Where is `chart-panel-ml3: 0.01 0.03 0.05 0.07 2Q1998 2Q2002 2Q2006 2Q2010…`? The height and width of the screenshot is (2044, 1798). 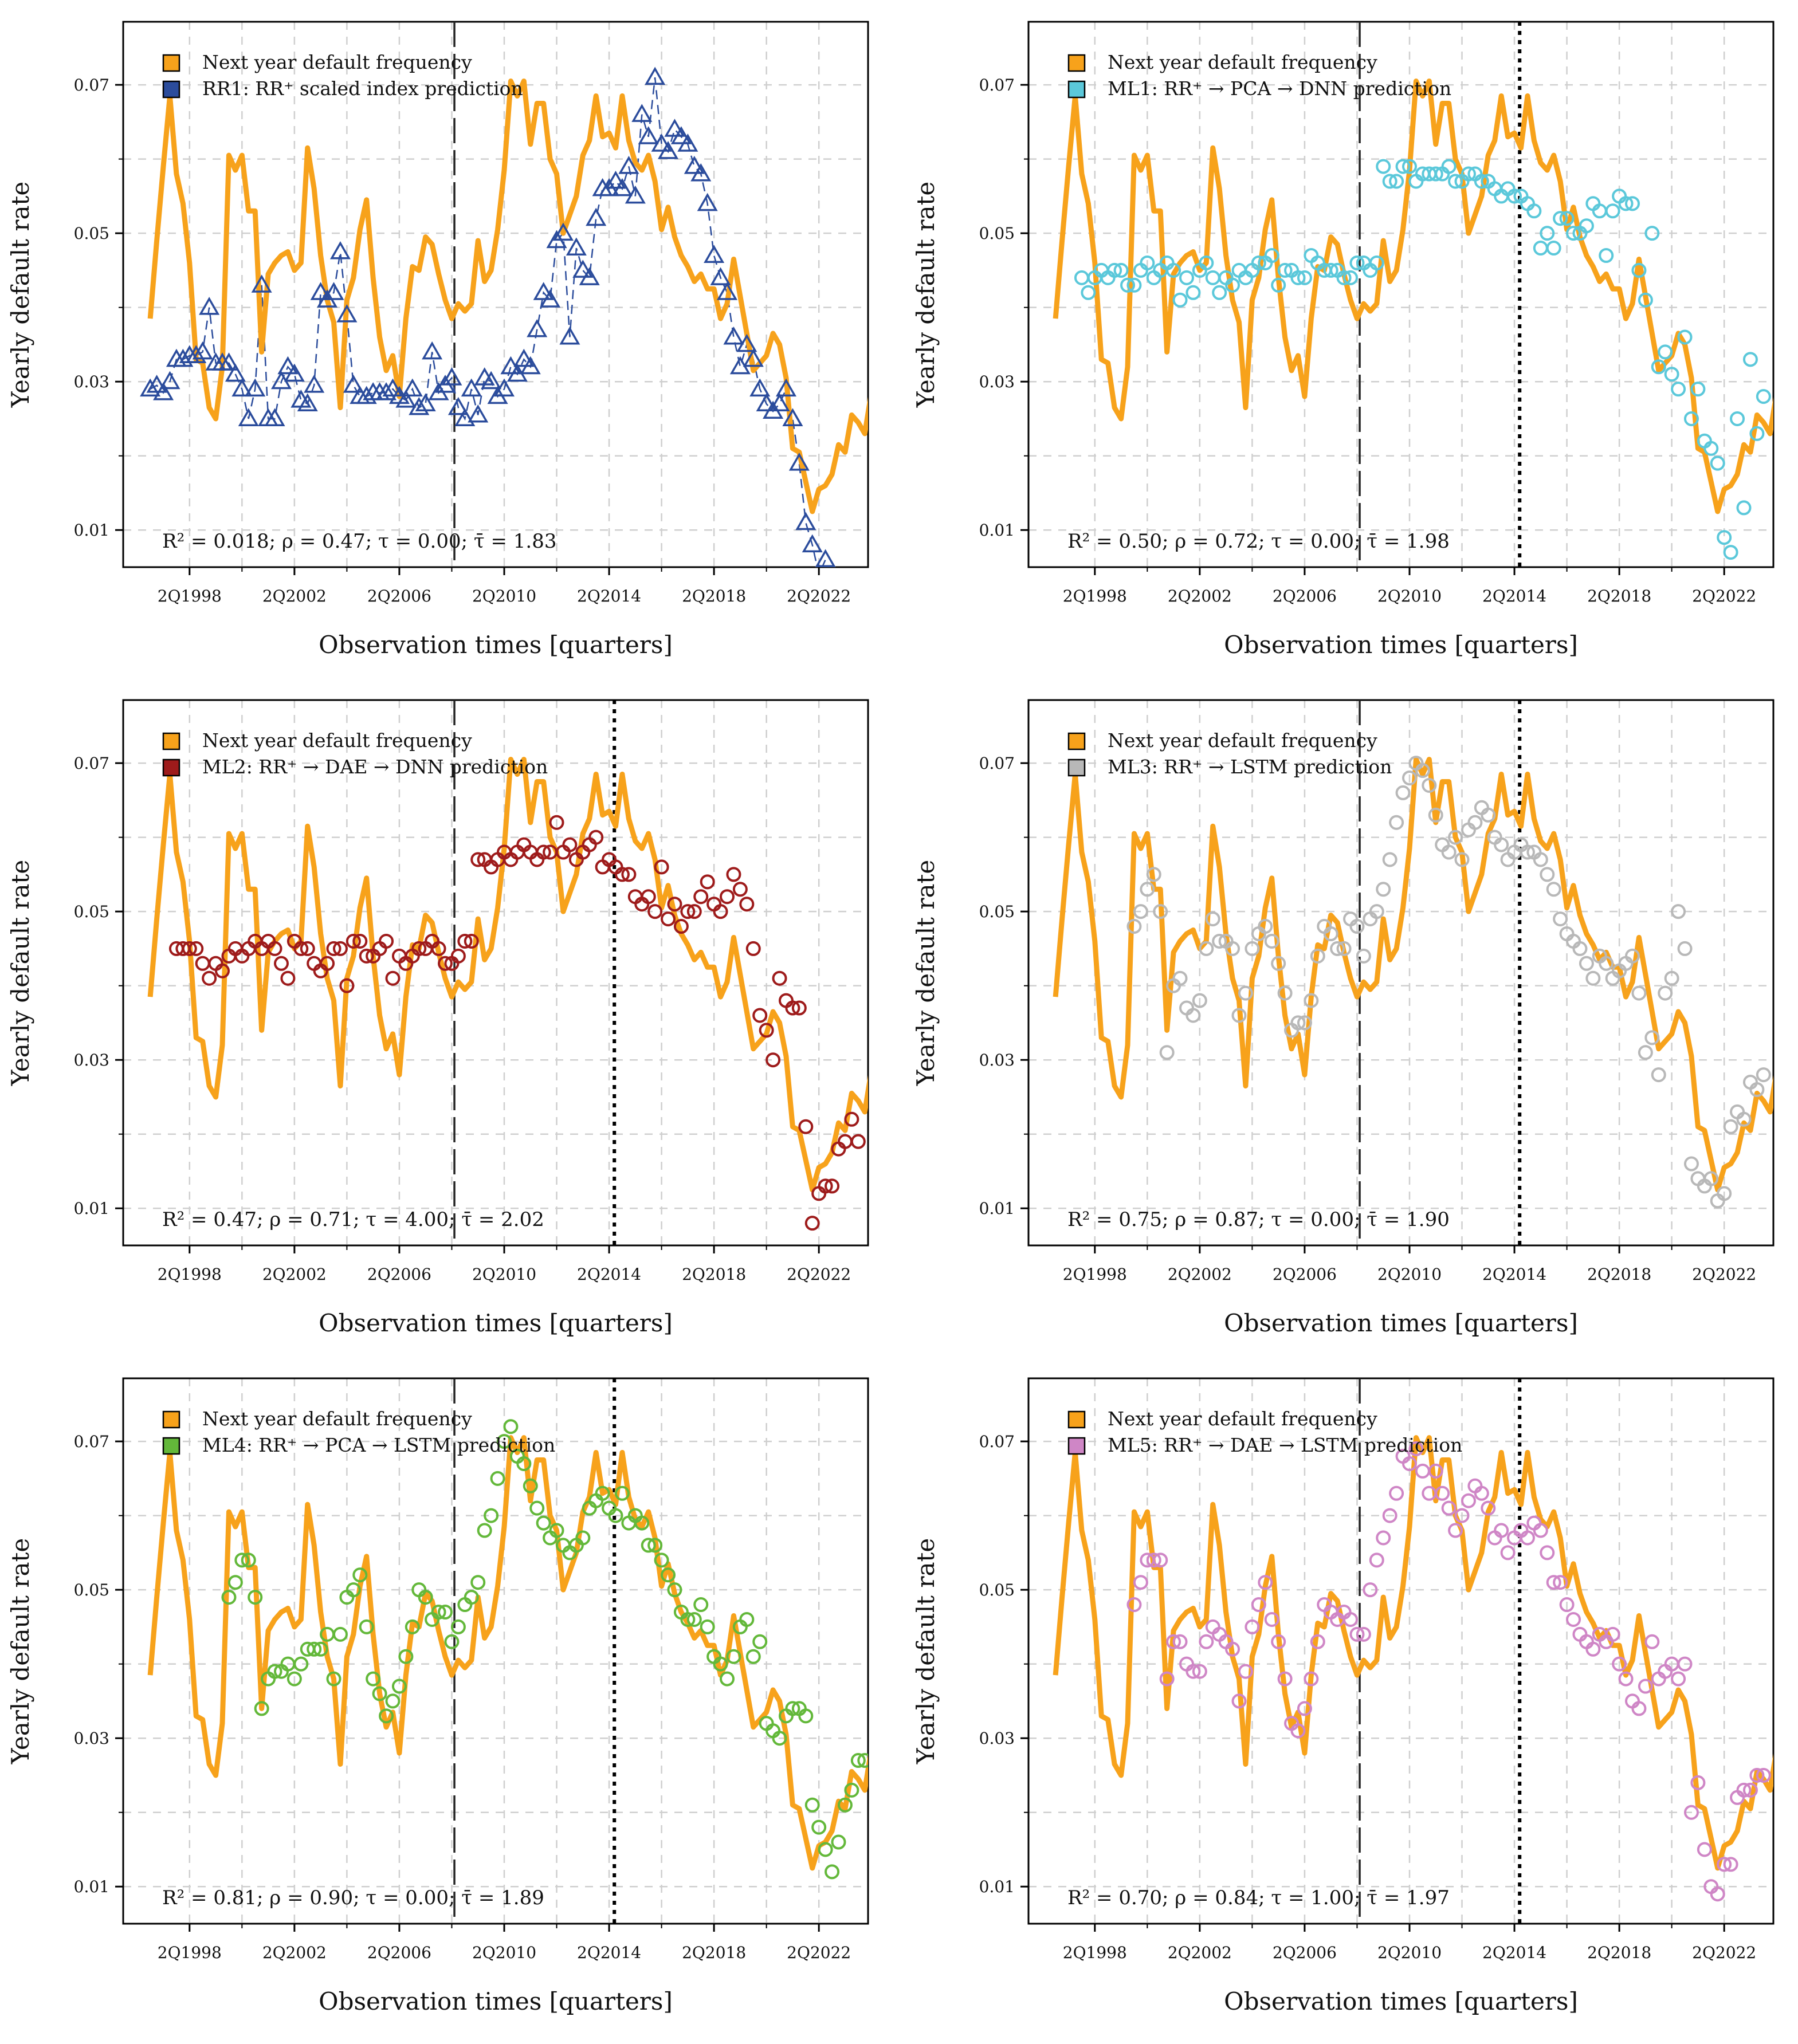 chart-panel-ml3: 0.01 0.03 0.05 0.07 2Q1998 2Q2002 2Q2006 2Q2010… is located at coordinates (1344, 1018).